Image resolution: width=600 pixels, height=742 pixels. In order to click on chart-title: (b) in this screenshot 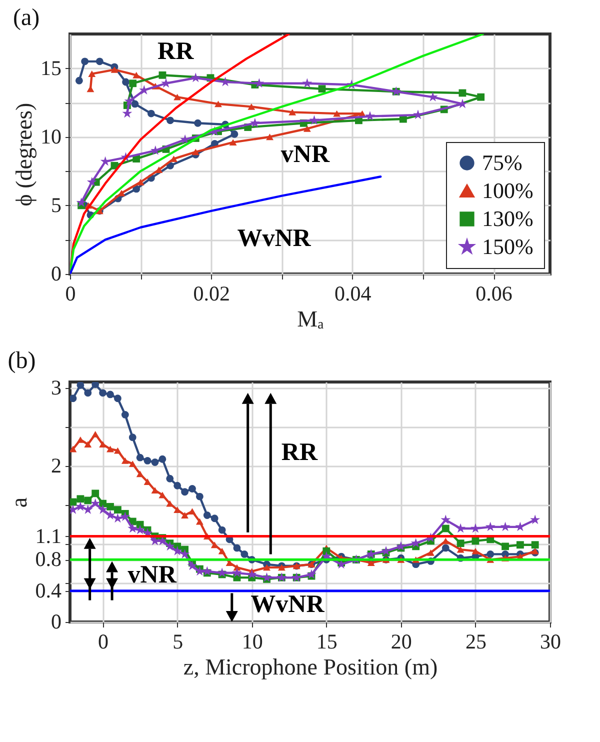, I will do `click(22, 361)`.